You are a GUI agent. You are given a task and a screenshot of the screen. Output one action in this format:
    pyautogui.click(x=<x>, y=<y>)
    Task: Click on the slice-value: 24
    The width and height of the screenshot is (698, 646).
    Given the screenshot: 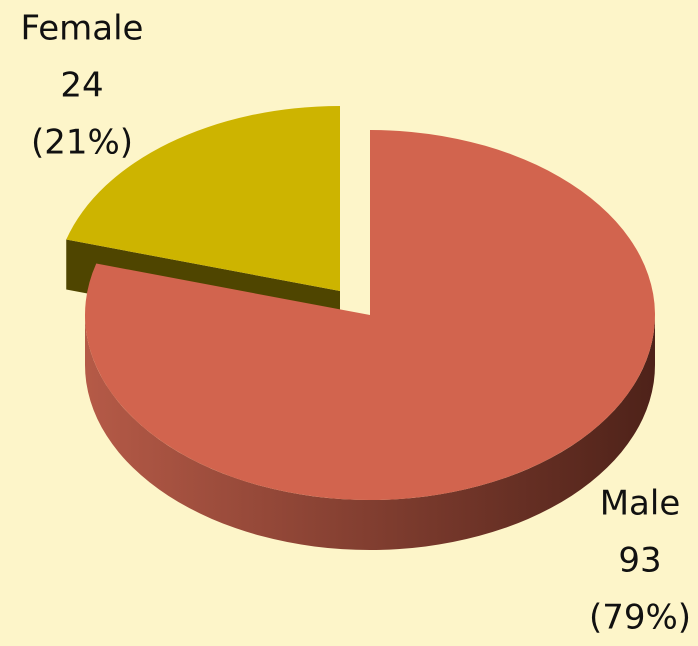 What is the action you would take?
    pyautogui.click(x=81, y=86)
    